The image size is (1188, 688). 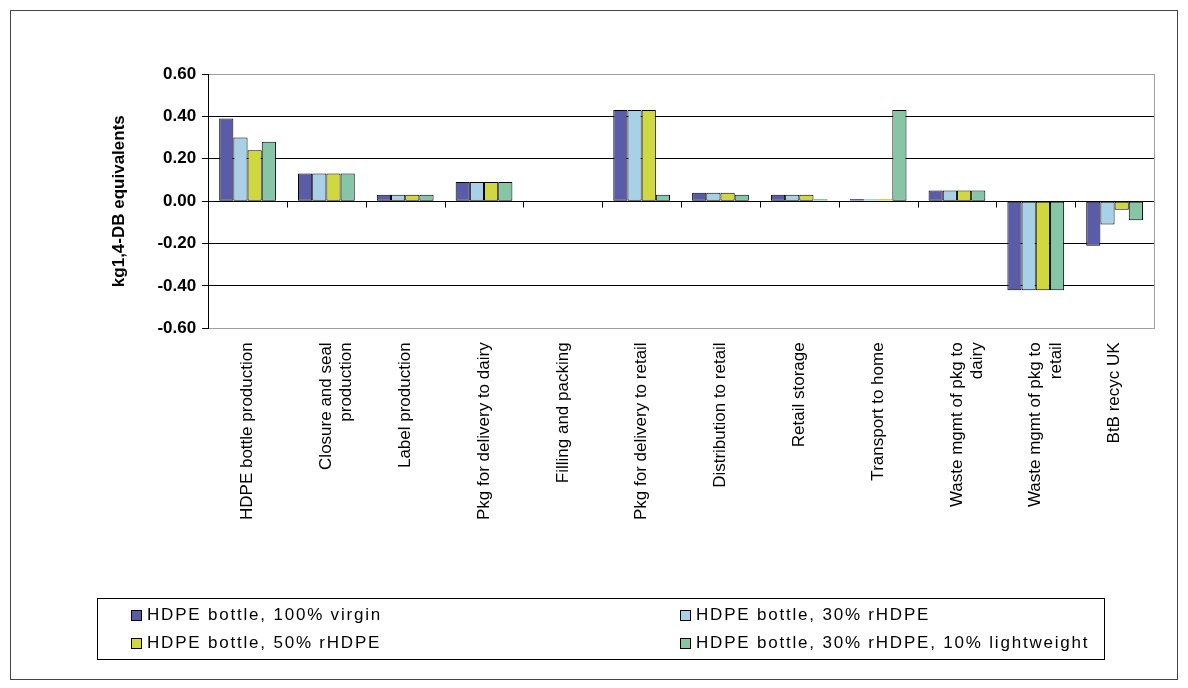 I want to click on y-tick-label: -0.60, so click(x=177, y=328).